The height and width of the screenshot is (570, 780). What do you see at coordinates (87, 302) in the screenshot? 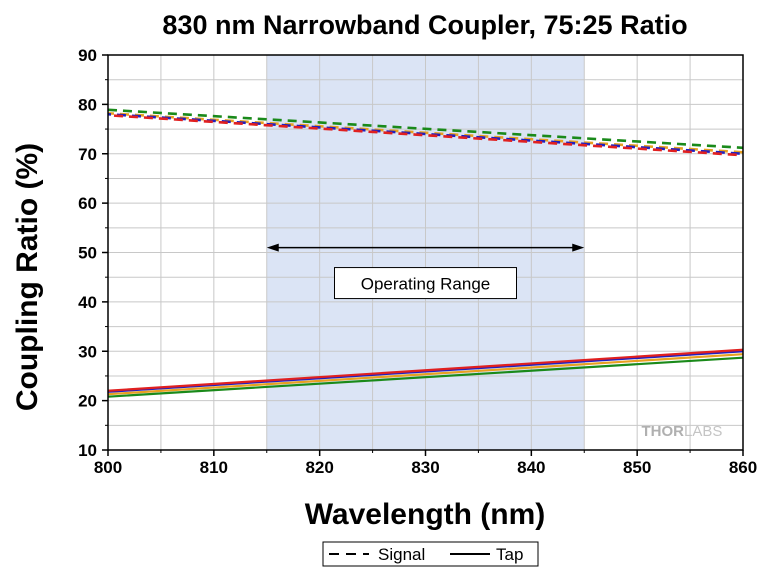
I see `y-tick-label: 40` at bounding box center [87, 302].